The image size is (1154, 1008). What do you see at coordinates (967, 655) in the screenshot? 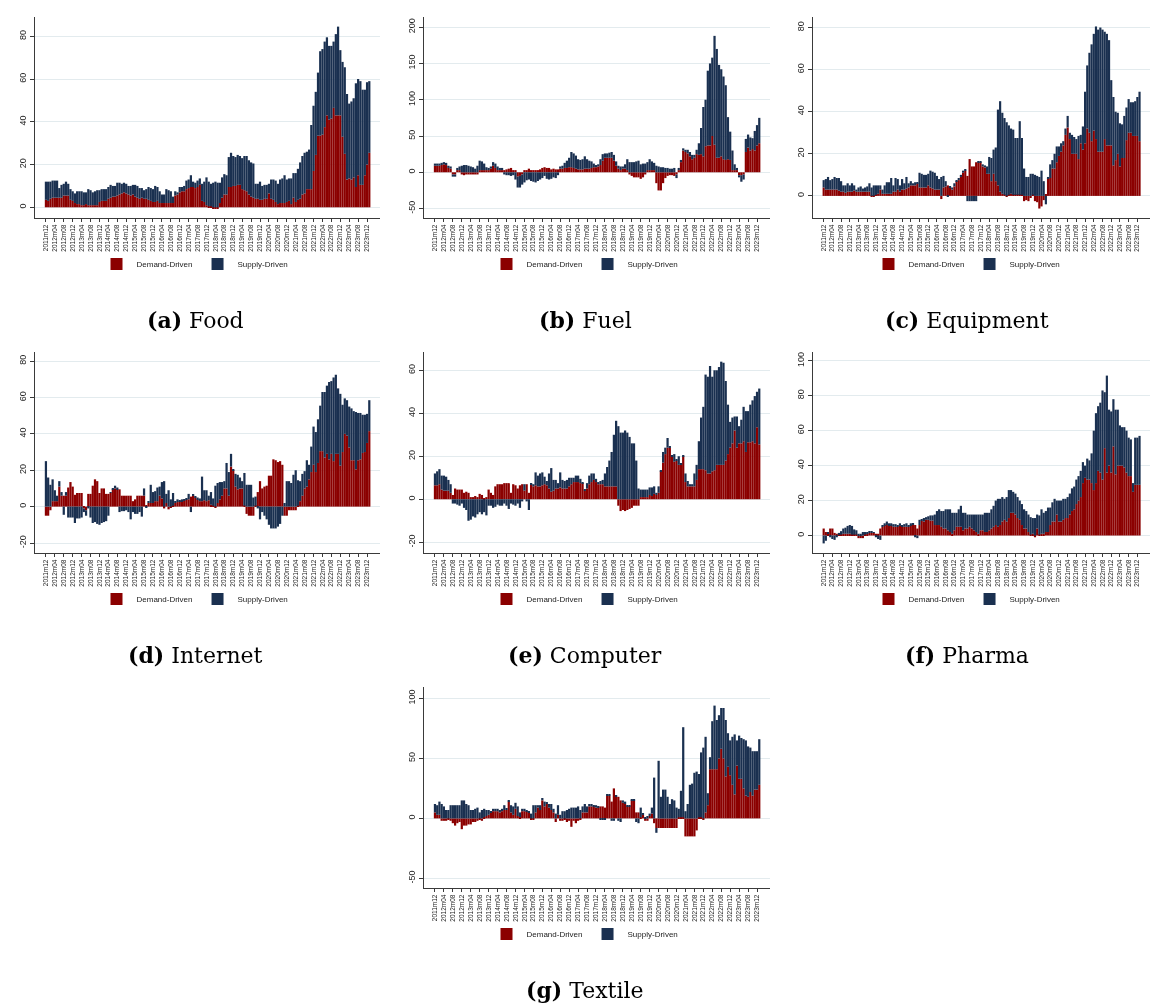
I see `text: (f) Pharma` at bounding box center [967, 655].